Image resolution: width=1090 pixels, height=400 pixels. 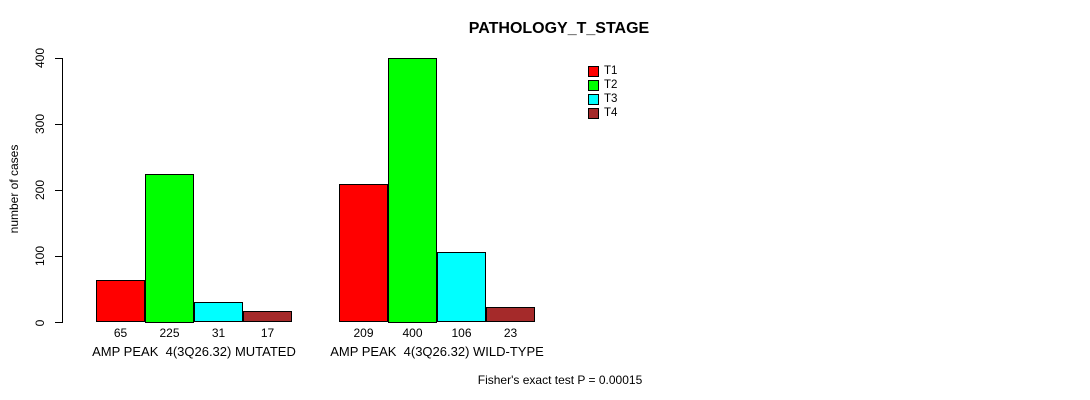 What do you see at coordinates (40, 190) in the screenshot?
I see `y-tick-label: 200` at bounding box center [40, 190].